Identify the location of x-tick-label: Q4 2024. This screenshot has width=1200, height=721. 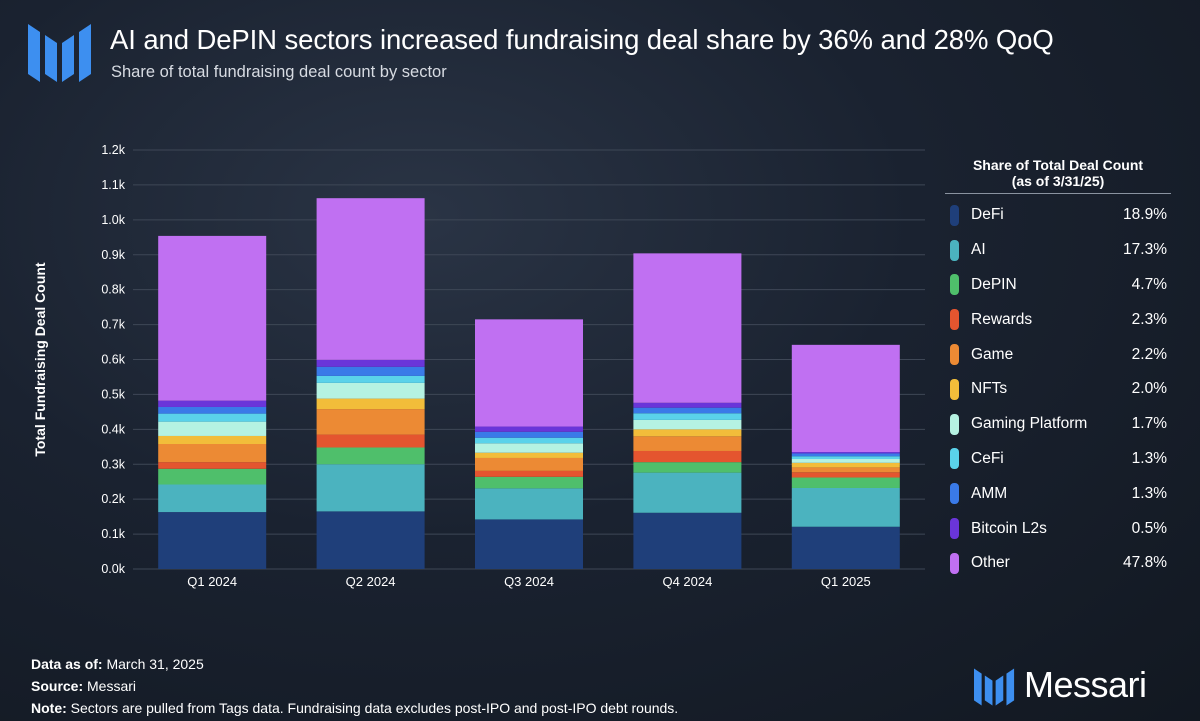
(687, 581).